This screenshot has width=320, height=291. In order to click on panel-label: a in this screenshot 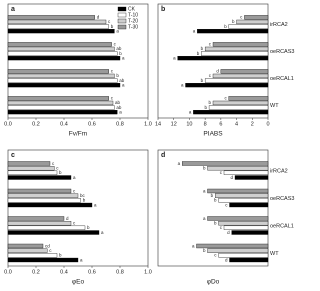, I will do `click(13, 9)`.